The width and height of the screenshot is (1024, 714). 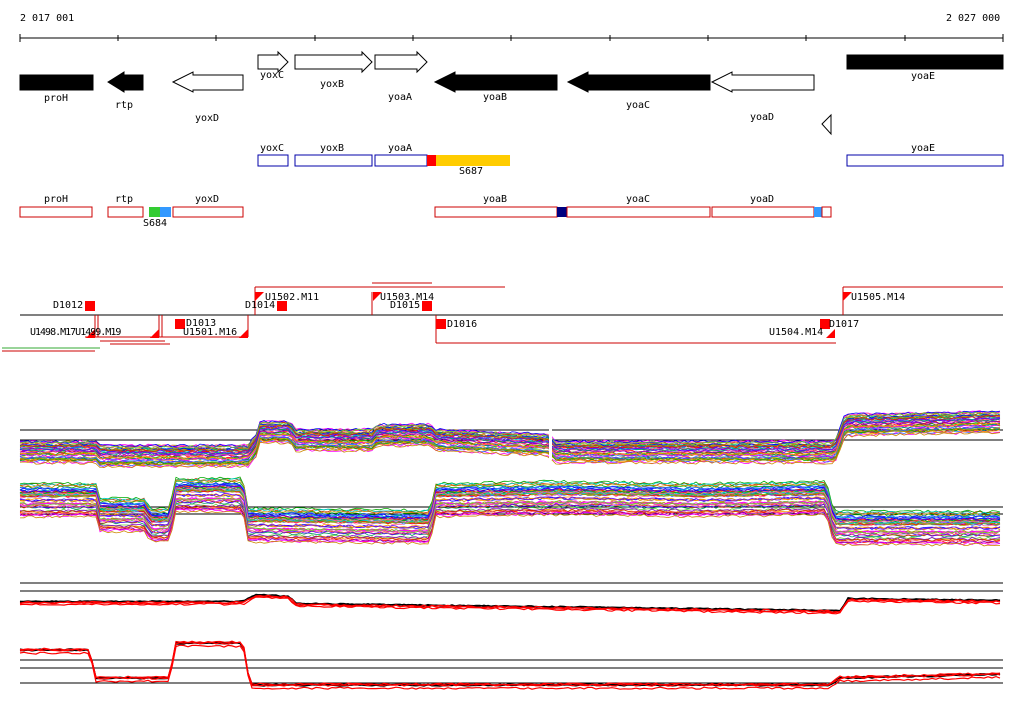 What do you see at coordinates (638, 212) in the screenshot?
I see `transcript-box-yoaC` at bounding box center [638, 212].